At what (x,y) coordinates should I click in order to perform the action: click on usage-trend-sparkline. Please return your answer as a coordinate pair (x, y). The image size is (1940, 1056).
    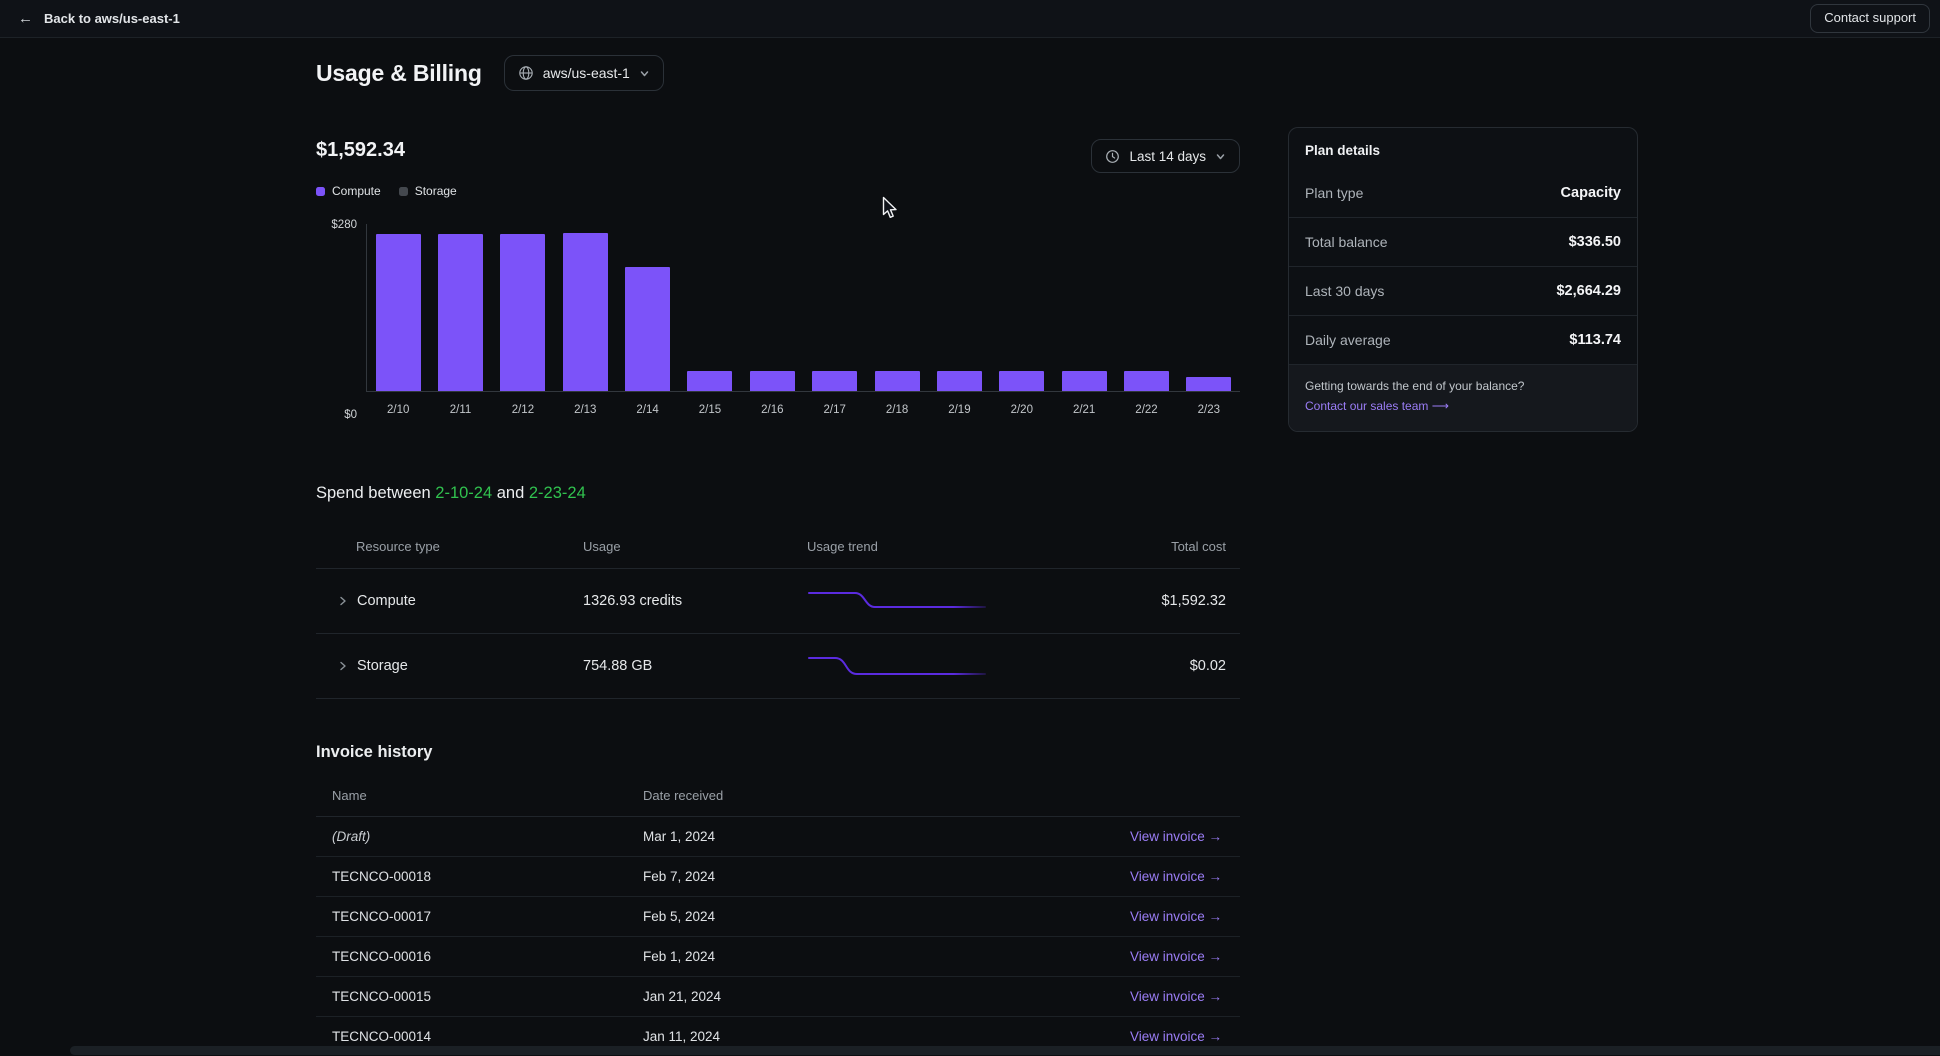
    Looking at the image, I should click on (972, 601).